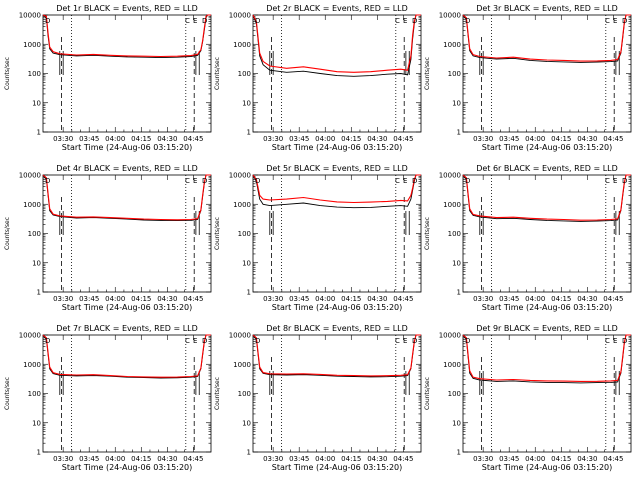 The width and height of the screenshot is (640, 480). Describe the element at coordinates (547, 168) in the screenshot. I see `plot-title: Det 6r BLACK = Events, RED = LLD` at that location.